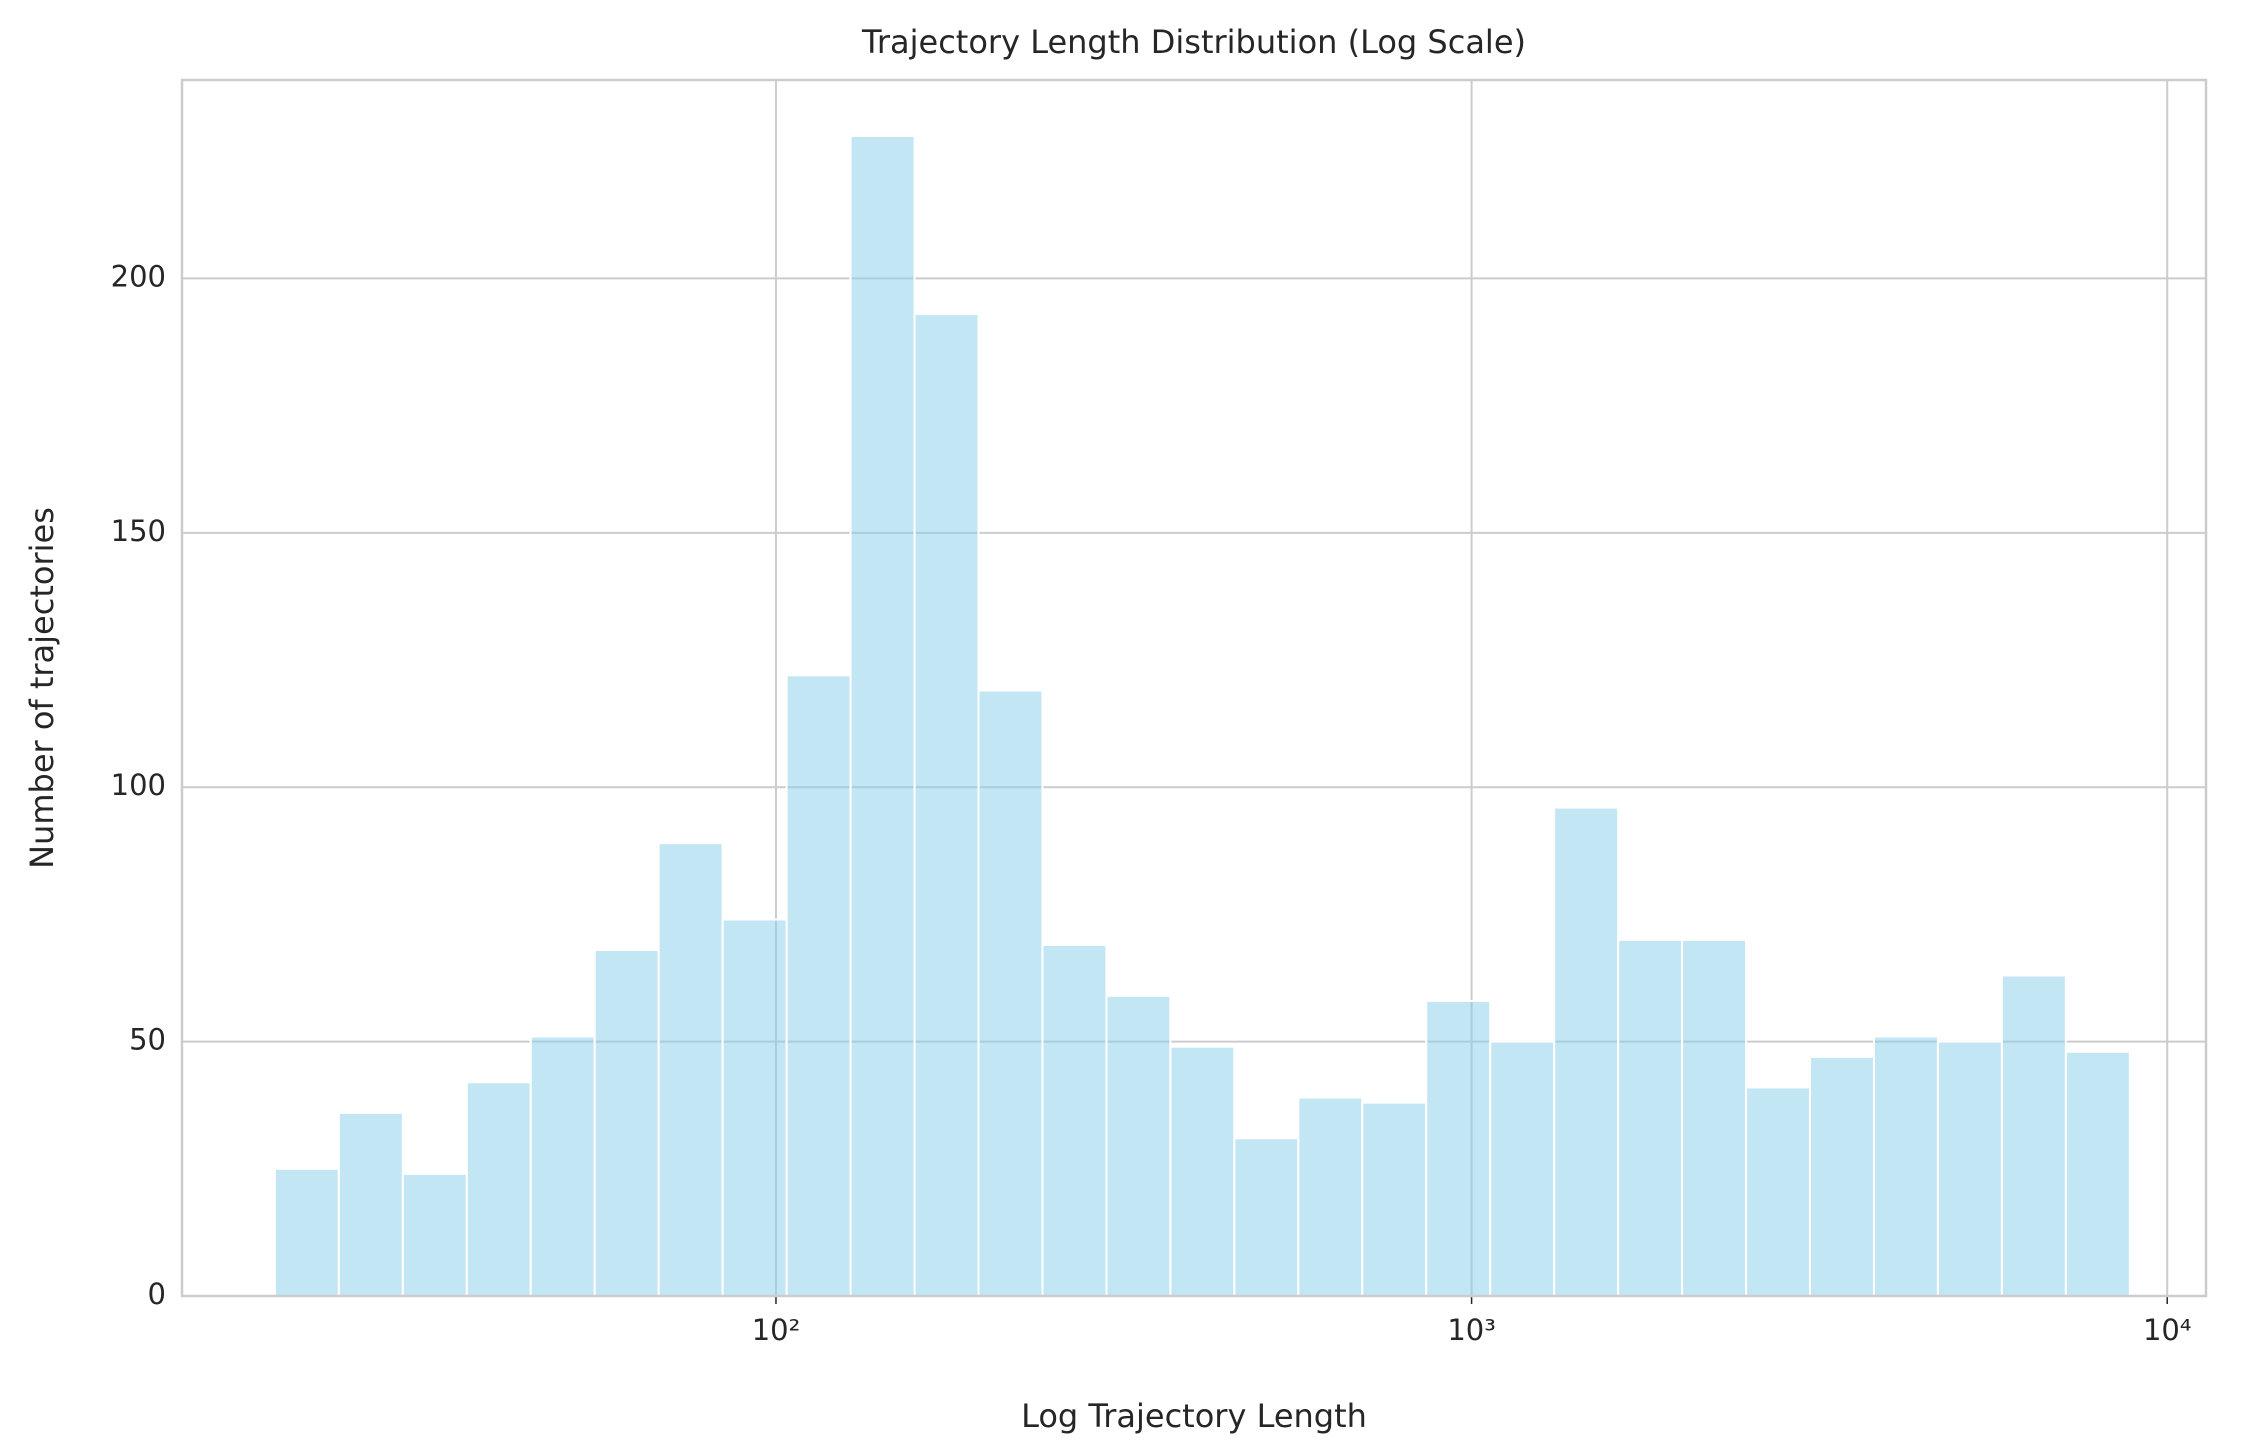  What do you see at coordinates (776, 1330) in the screenshot?
I see `x-tick-label: 10²` at bounding box center [776, 1330].